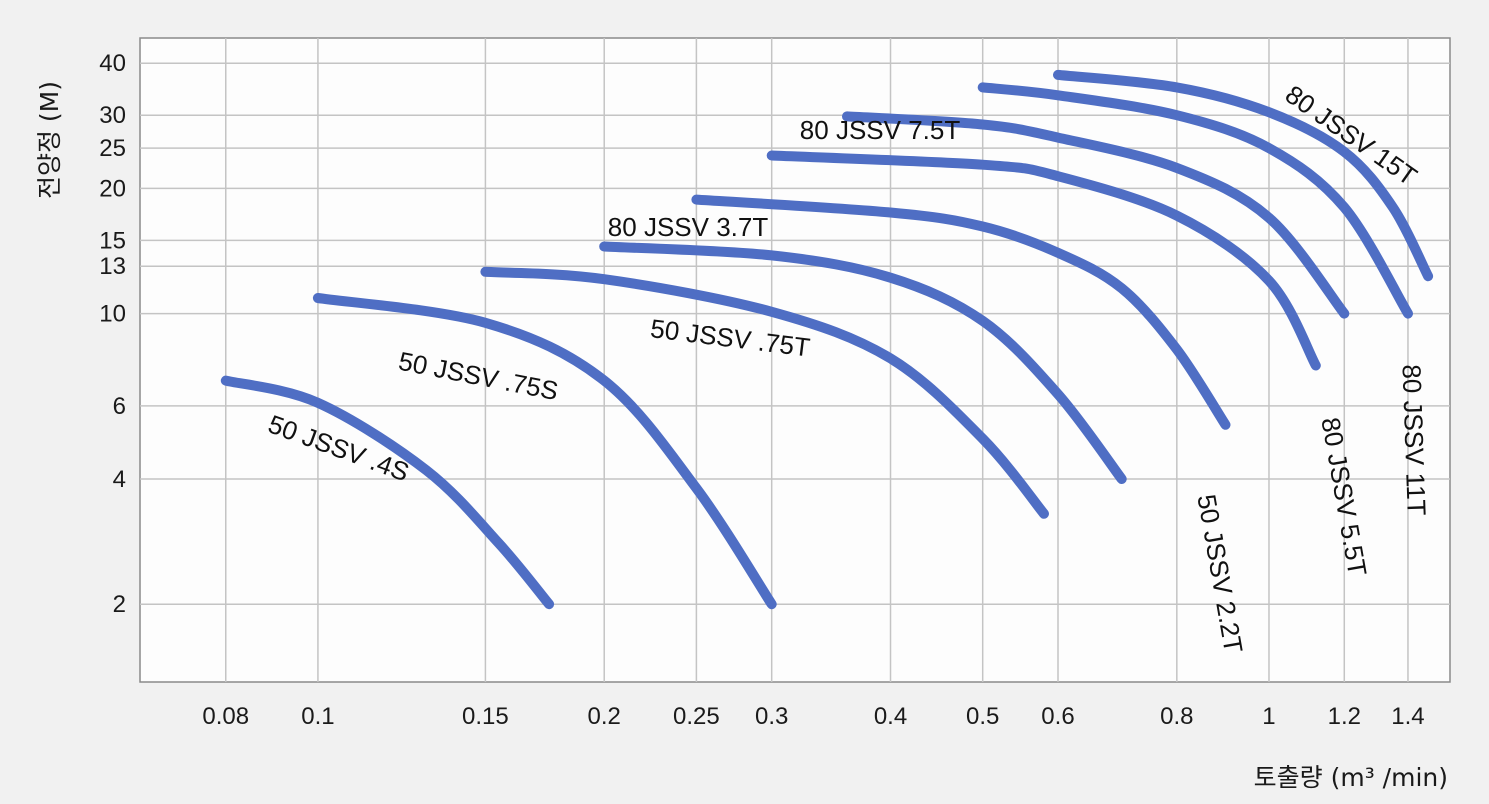 Image resolution: width=1489 pixels, height=804 pixels. I want to click on y-tick-label: 40, so click(112, 63).